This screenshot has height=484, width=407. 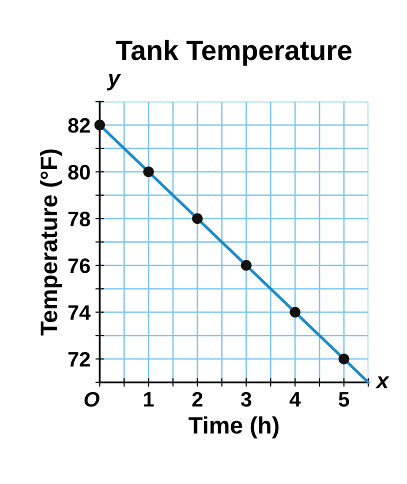 What do you see at coordinates (79, 125) in the screenshot?
I see `y-tick-label: 82` at bounding box center [79, 125].